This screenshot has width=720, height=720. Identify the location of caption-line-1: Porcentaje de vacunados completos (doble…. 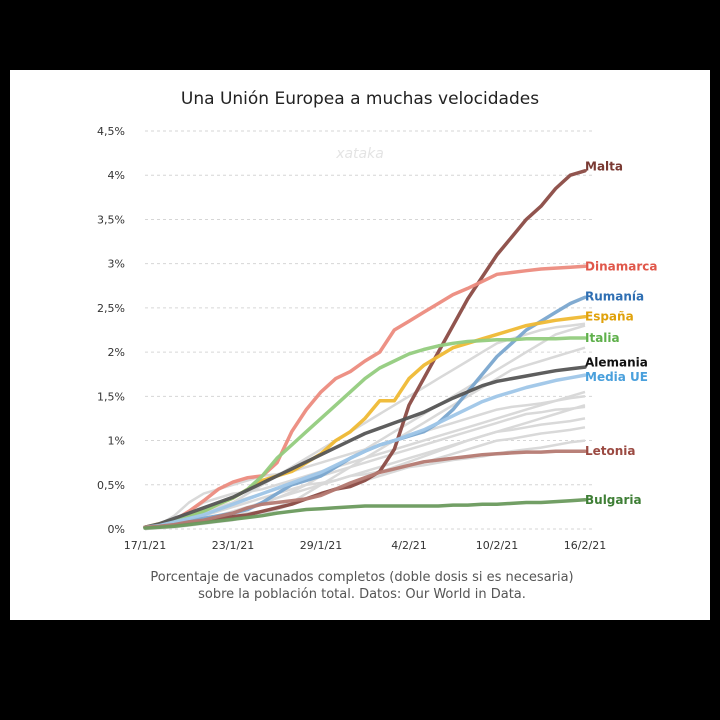
(361, 577).